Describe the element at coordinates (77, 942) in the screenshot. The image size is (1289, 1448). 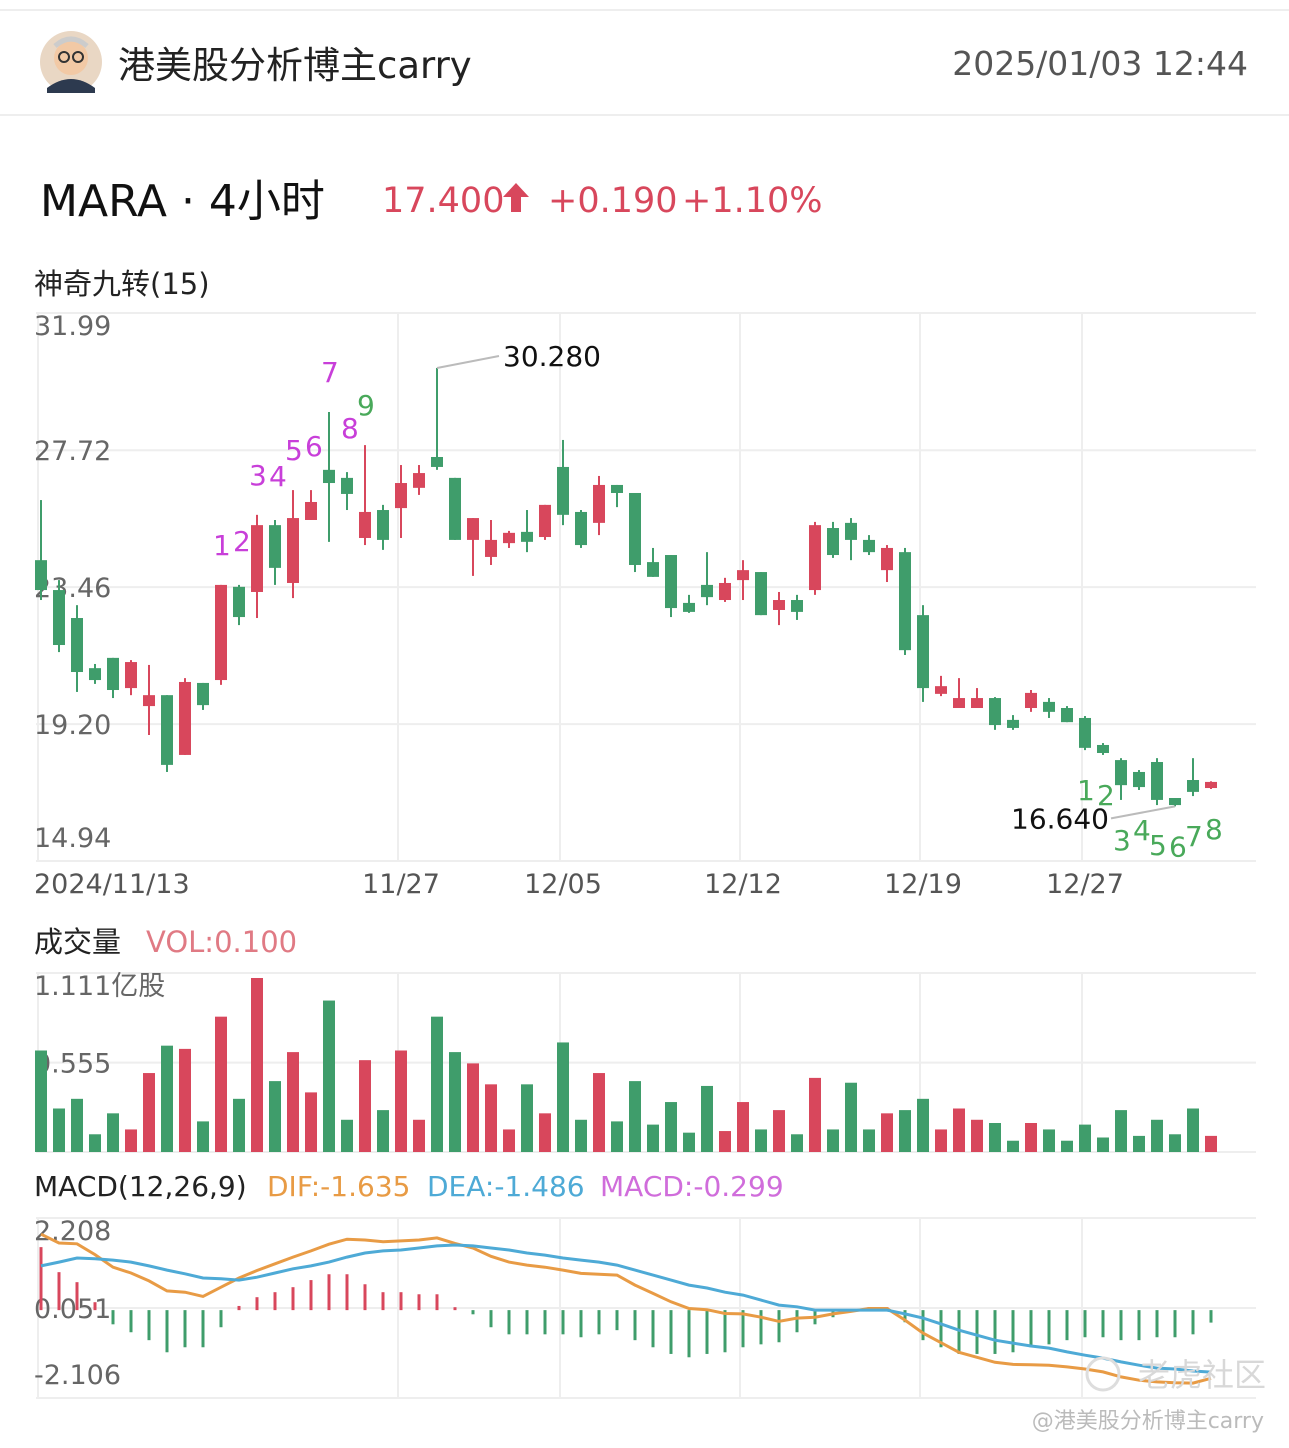
I see `volume-panel-title: 成交量` at that location.